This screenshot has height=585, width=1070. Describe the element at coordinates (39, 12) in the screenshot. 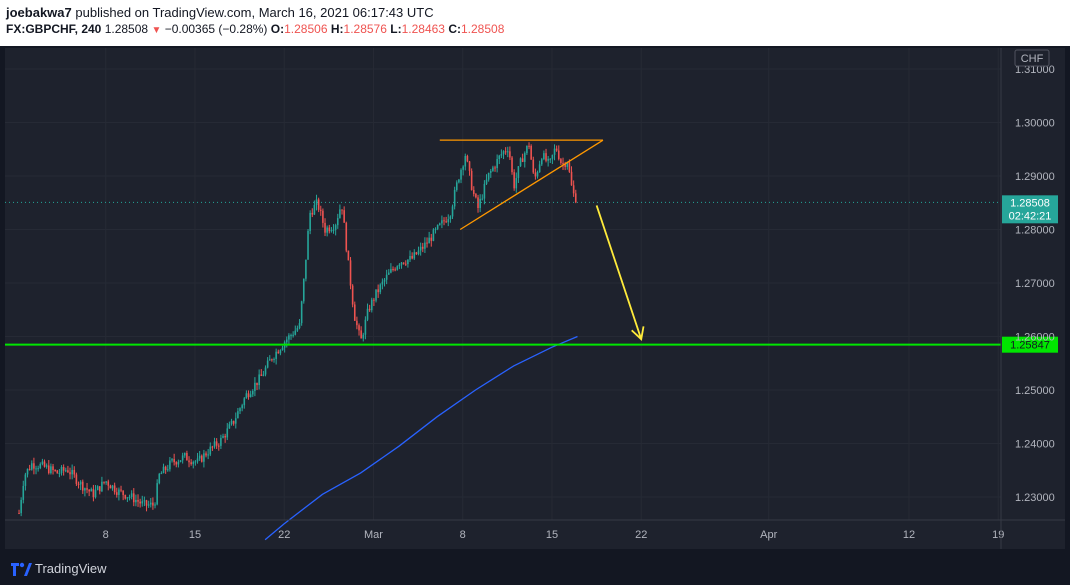

I see `author-name: joebakwa7` at that location.